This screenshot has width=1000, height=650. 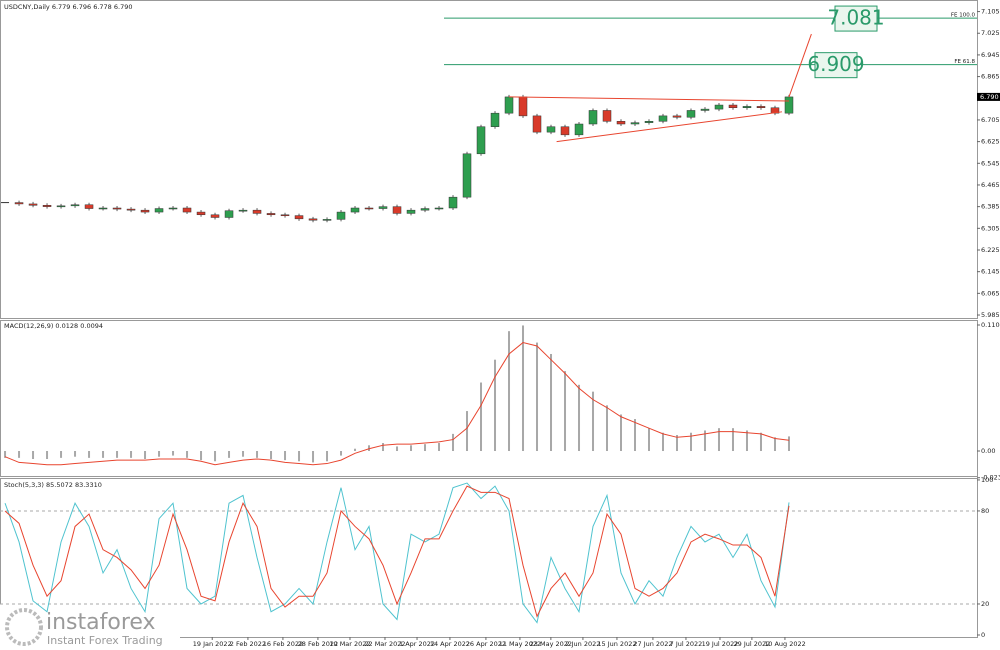 What do you see at coordinates (486, 644) in the screenshot?
I see `x-tick-label: 26 Apr 2022` at bounding box center [486, 644].